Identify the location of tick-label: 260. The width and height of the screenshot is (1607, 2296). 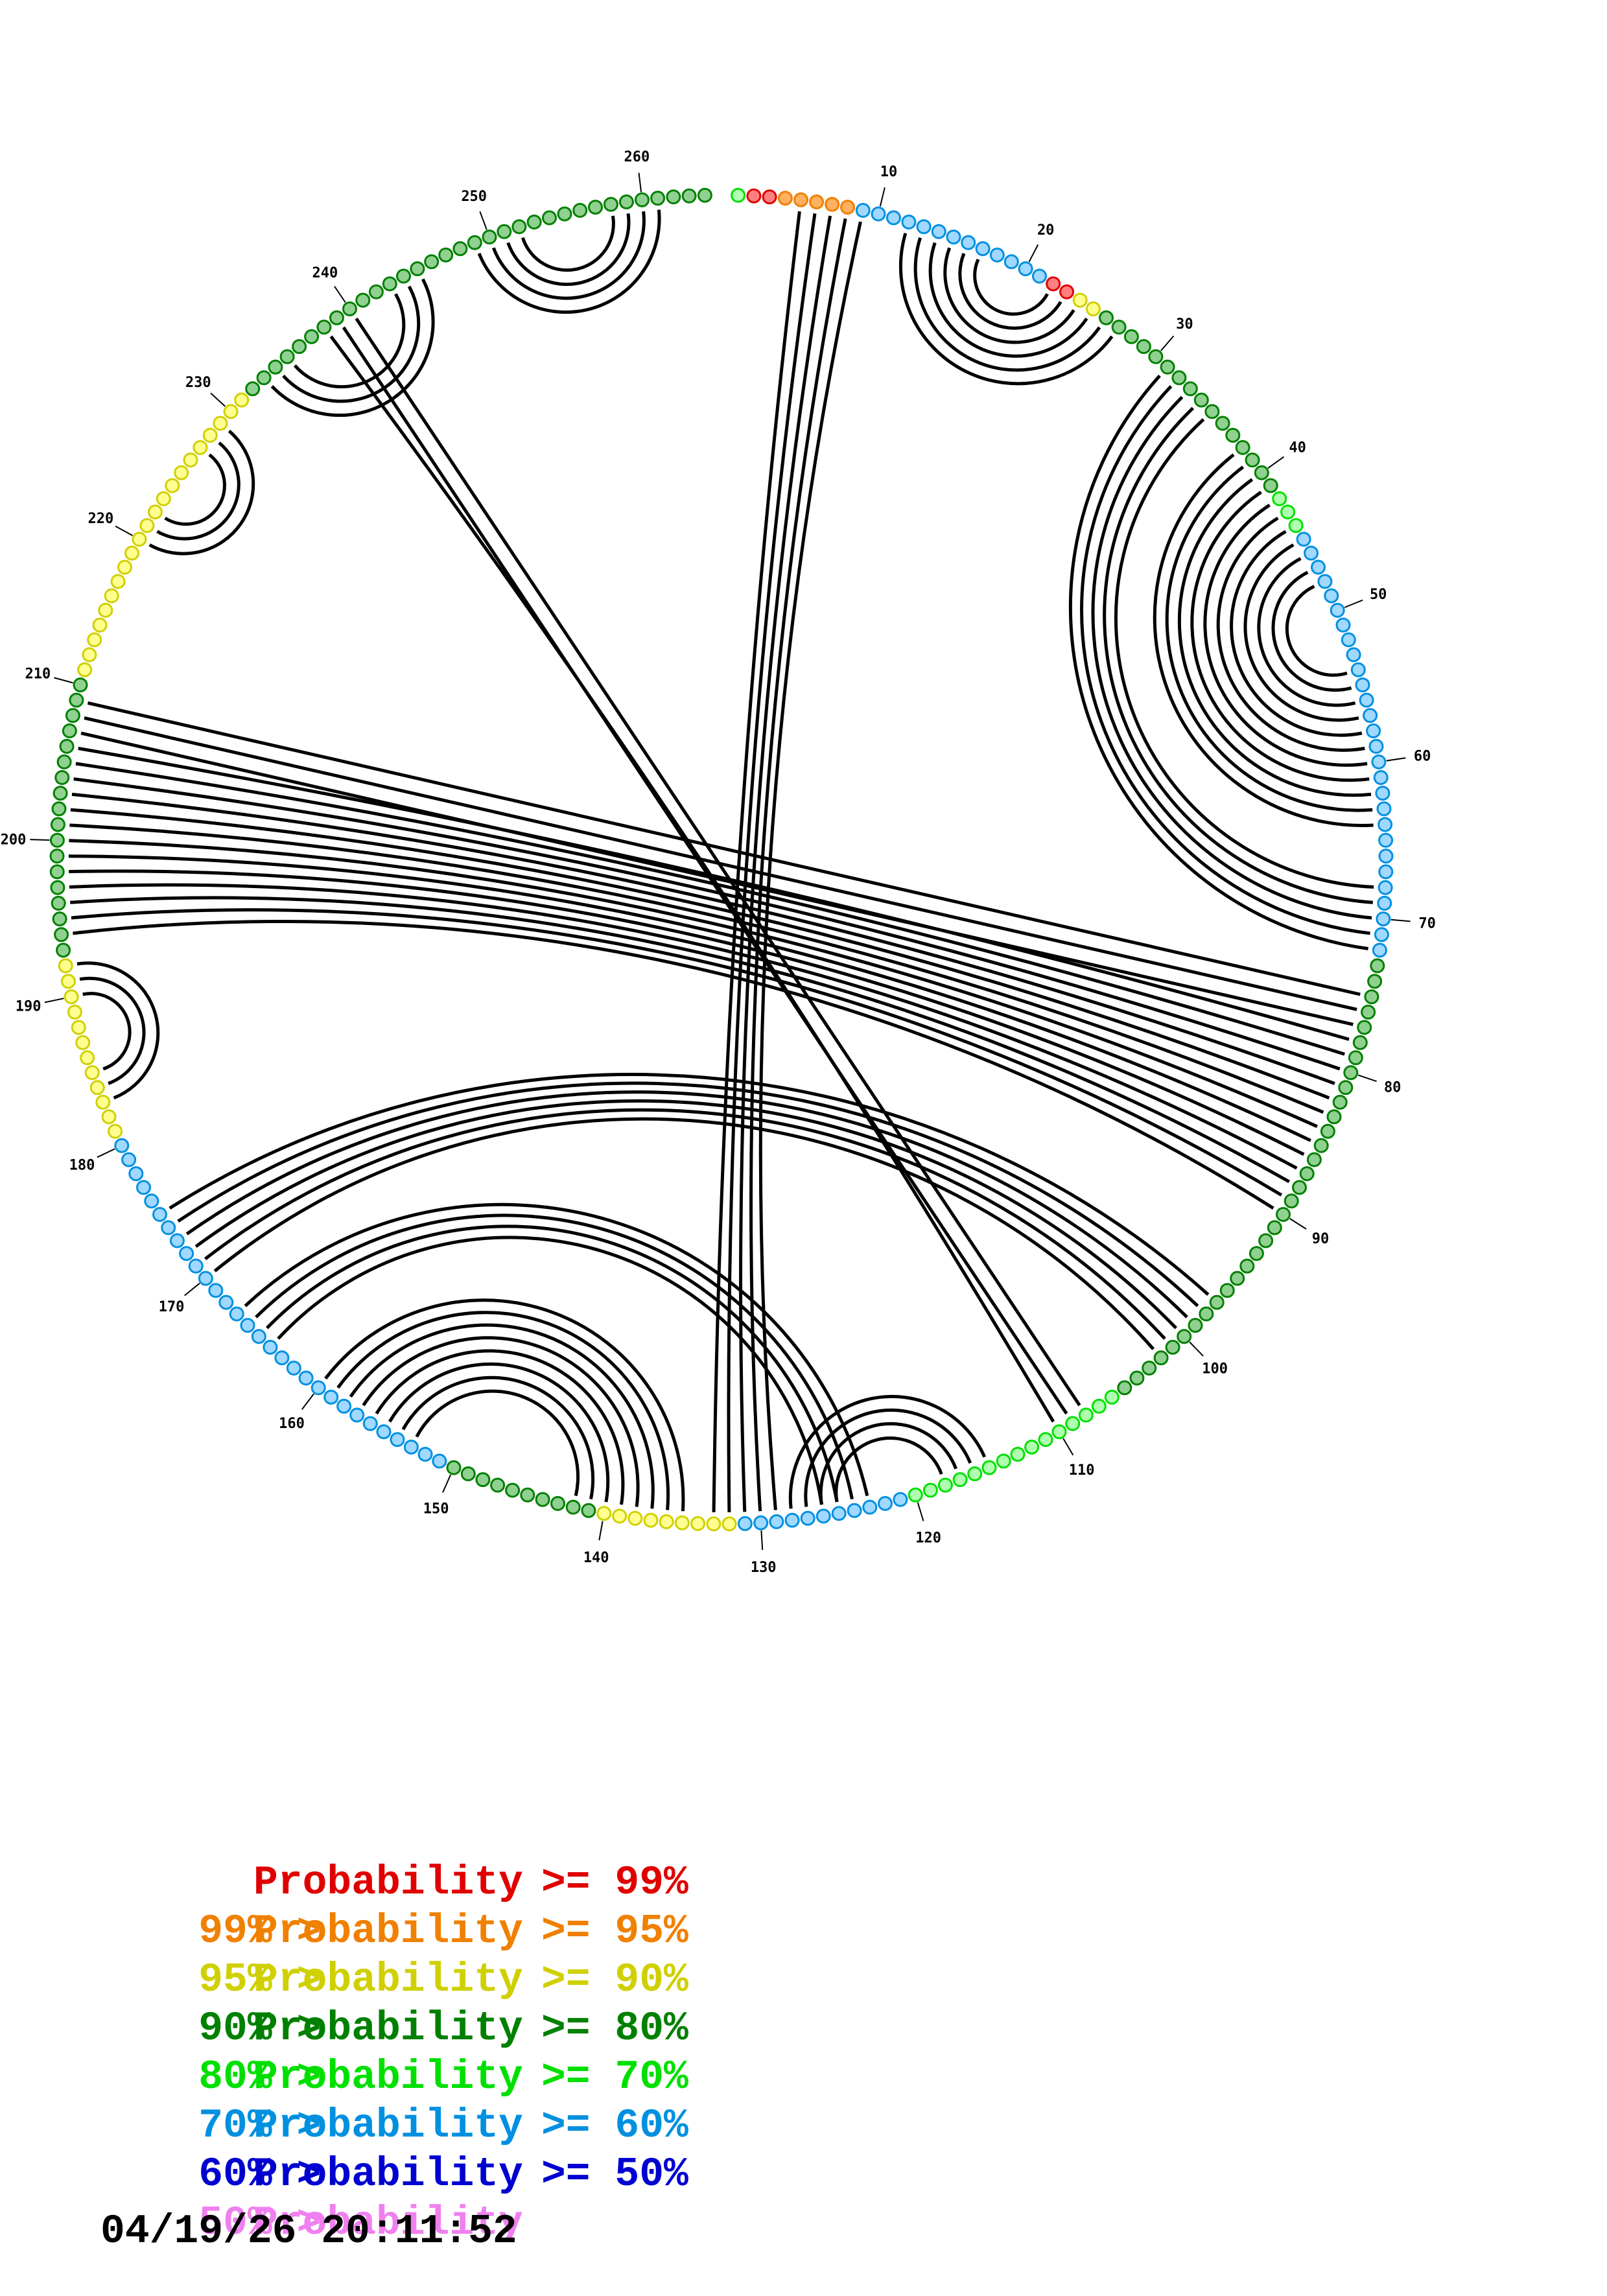
(637, 157).